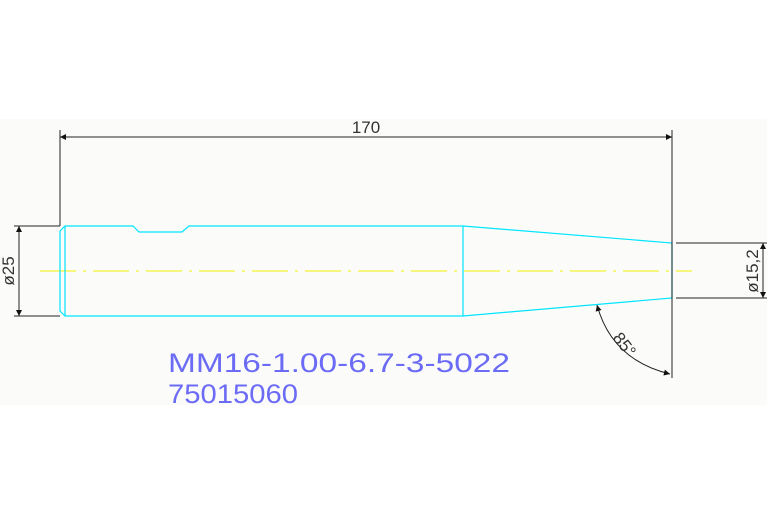 The height and width of the screenshot is (523, 767). Describe the element at coordinates (233, 394) in the screenshot. I see `part-number-note: 75015060` at that location.